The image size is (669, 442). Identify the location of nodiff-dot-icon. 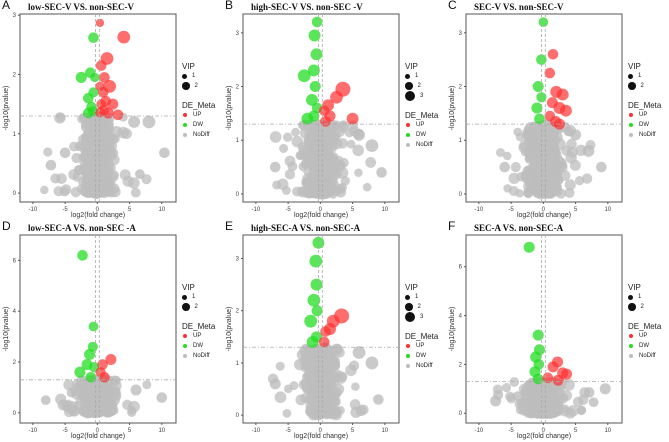
(408, 366).